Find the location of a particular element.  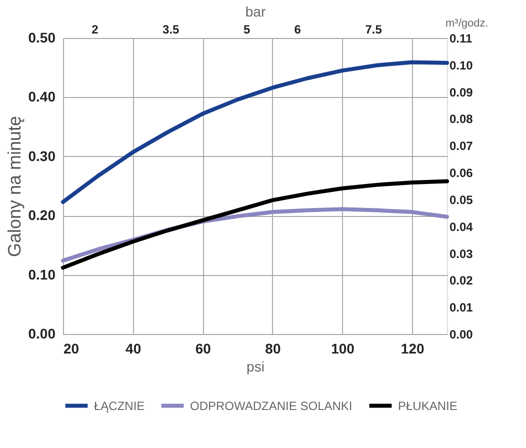

legend-label: ŁĄCZNIE is located at coordinates (119, 405).